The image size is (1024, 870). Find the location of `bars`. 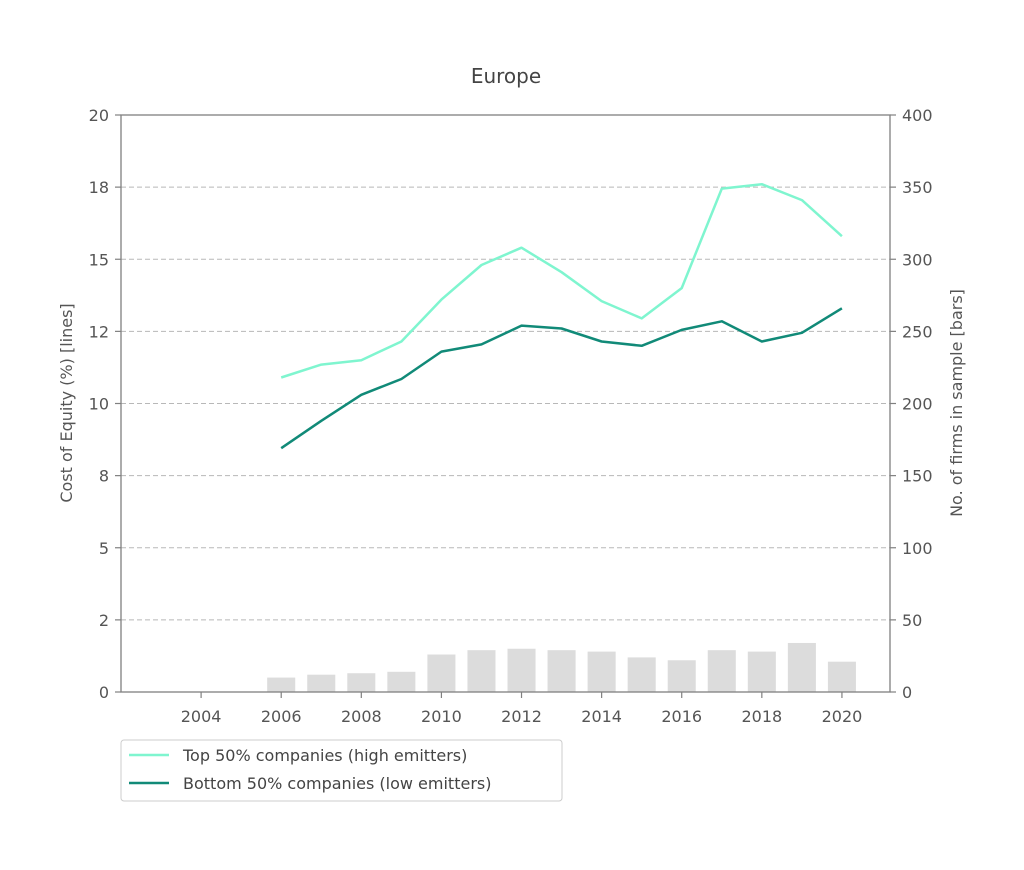

bars is located at coordinates (561, 667).